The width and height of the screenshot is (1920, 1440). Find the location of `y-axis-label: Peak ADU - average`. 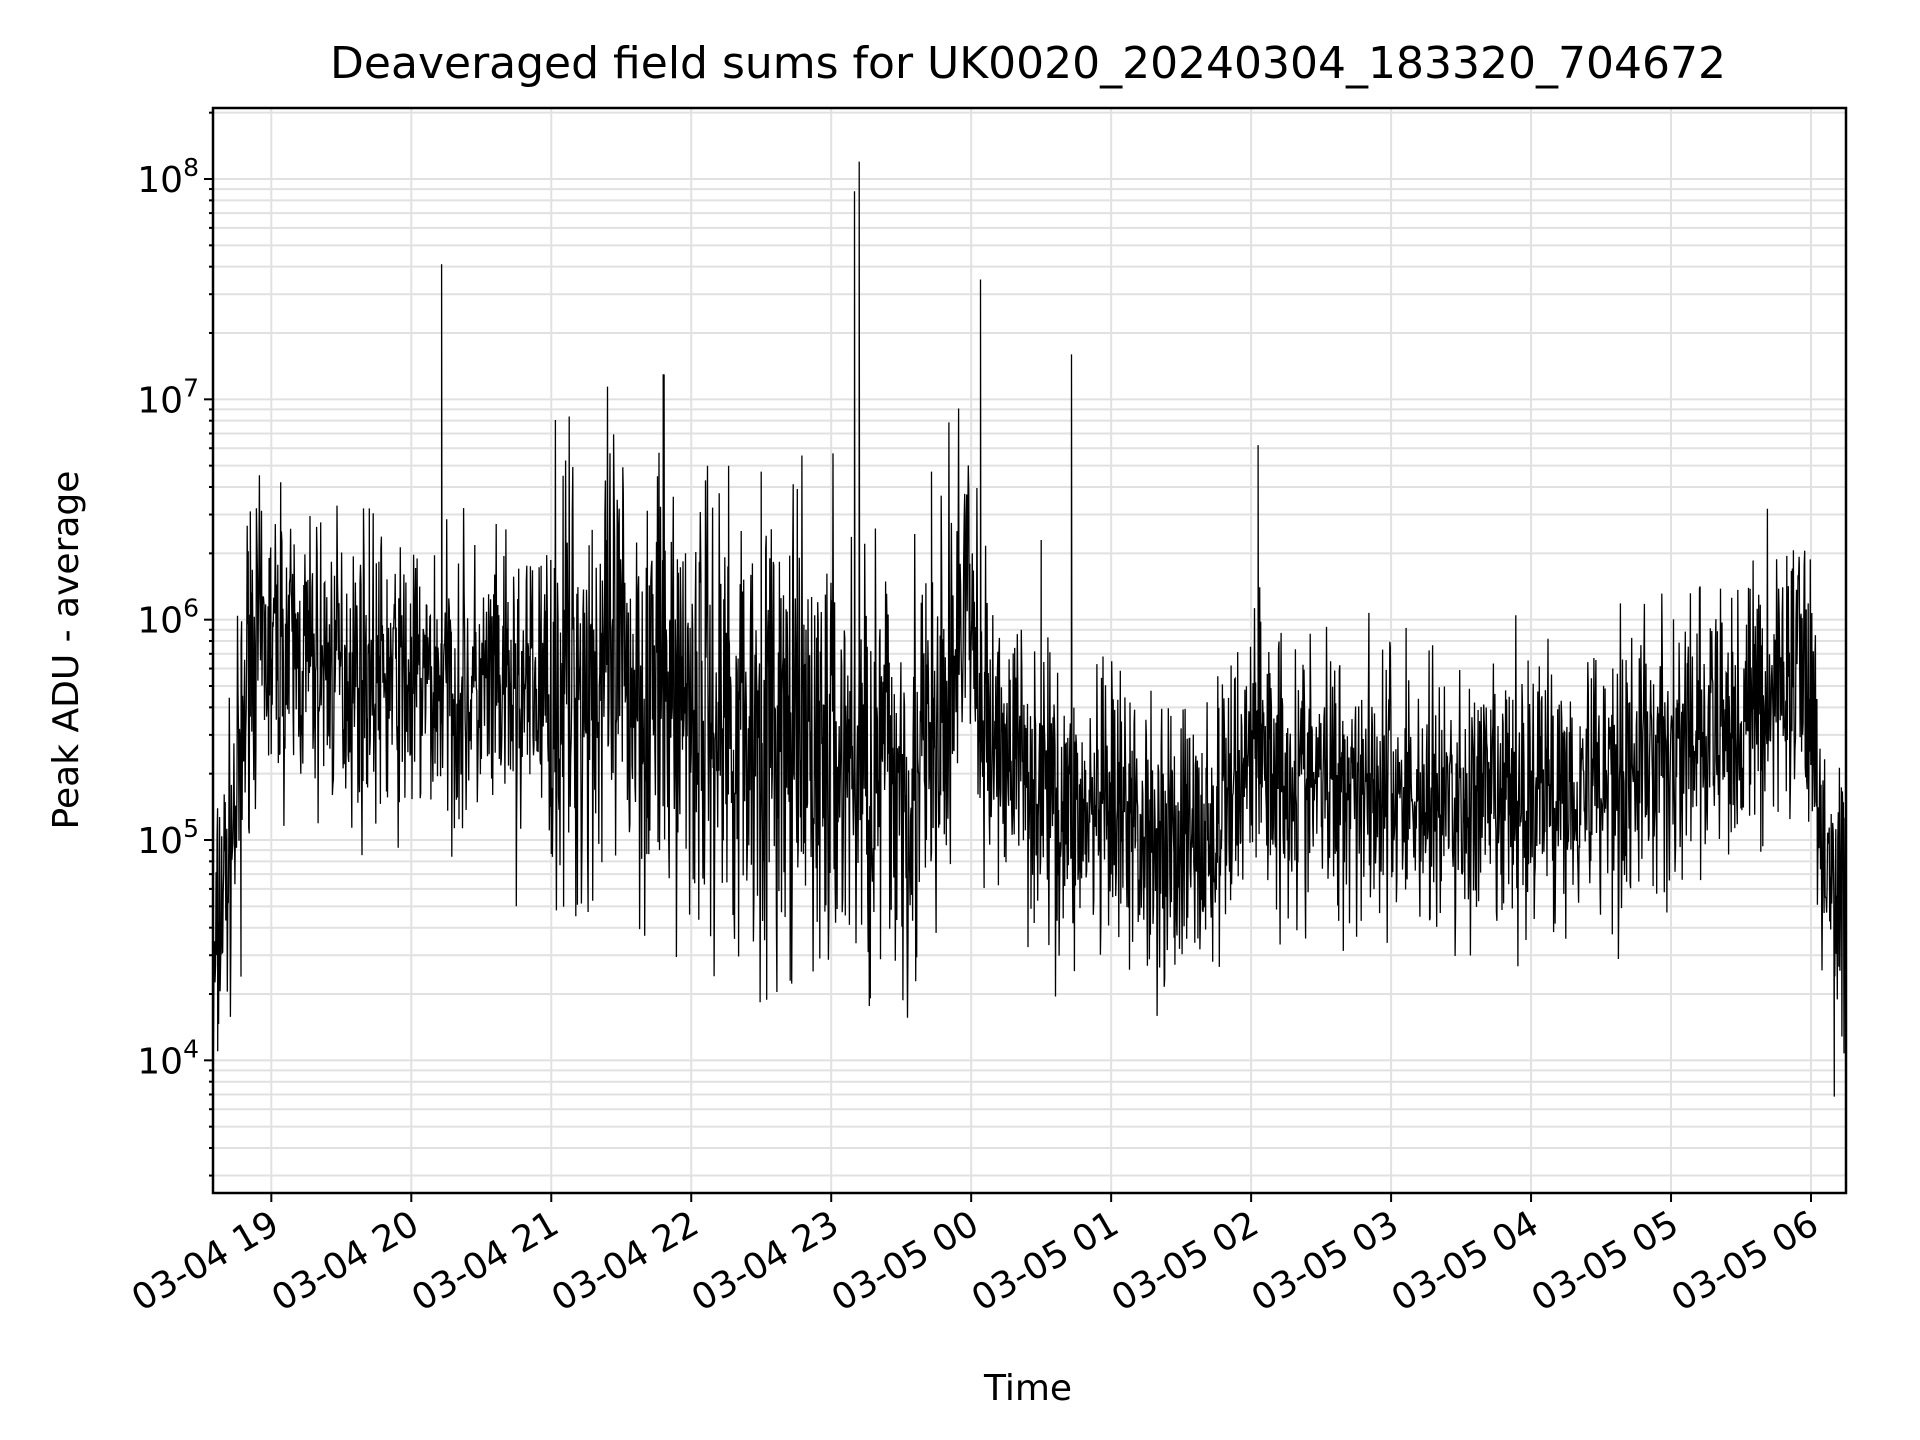

y-axis-label: Peak ADU - average is located at coordinates (66, 650).